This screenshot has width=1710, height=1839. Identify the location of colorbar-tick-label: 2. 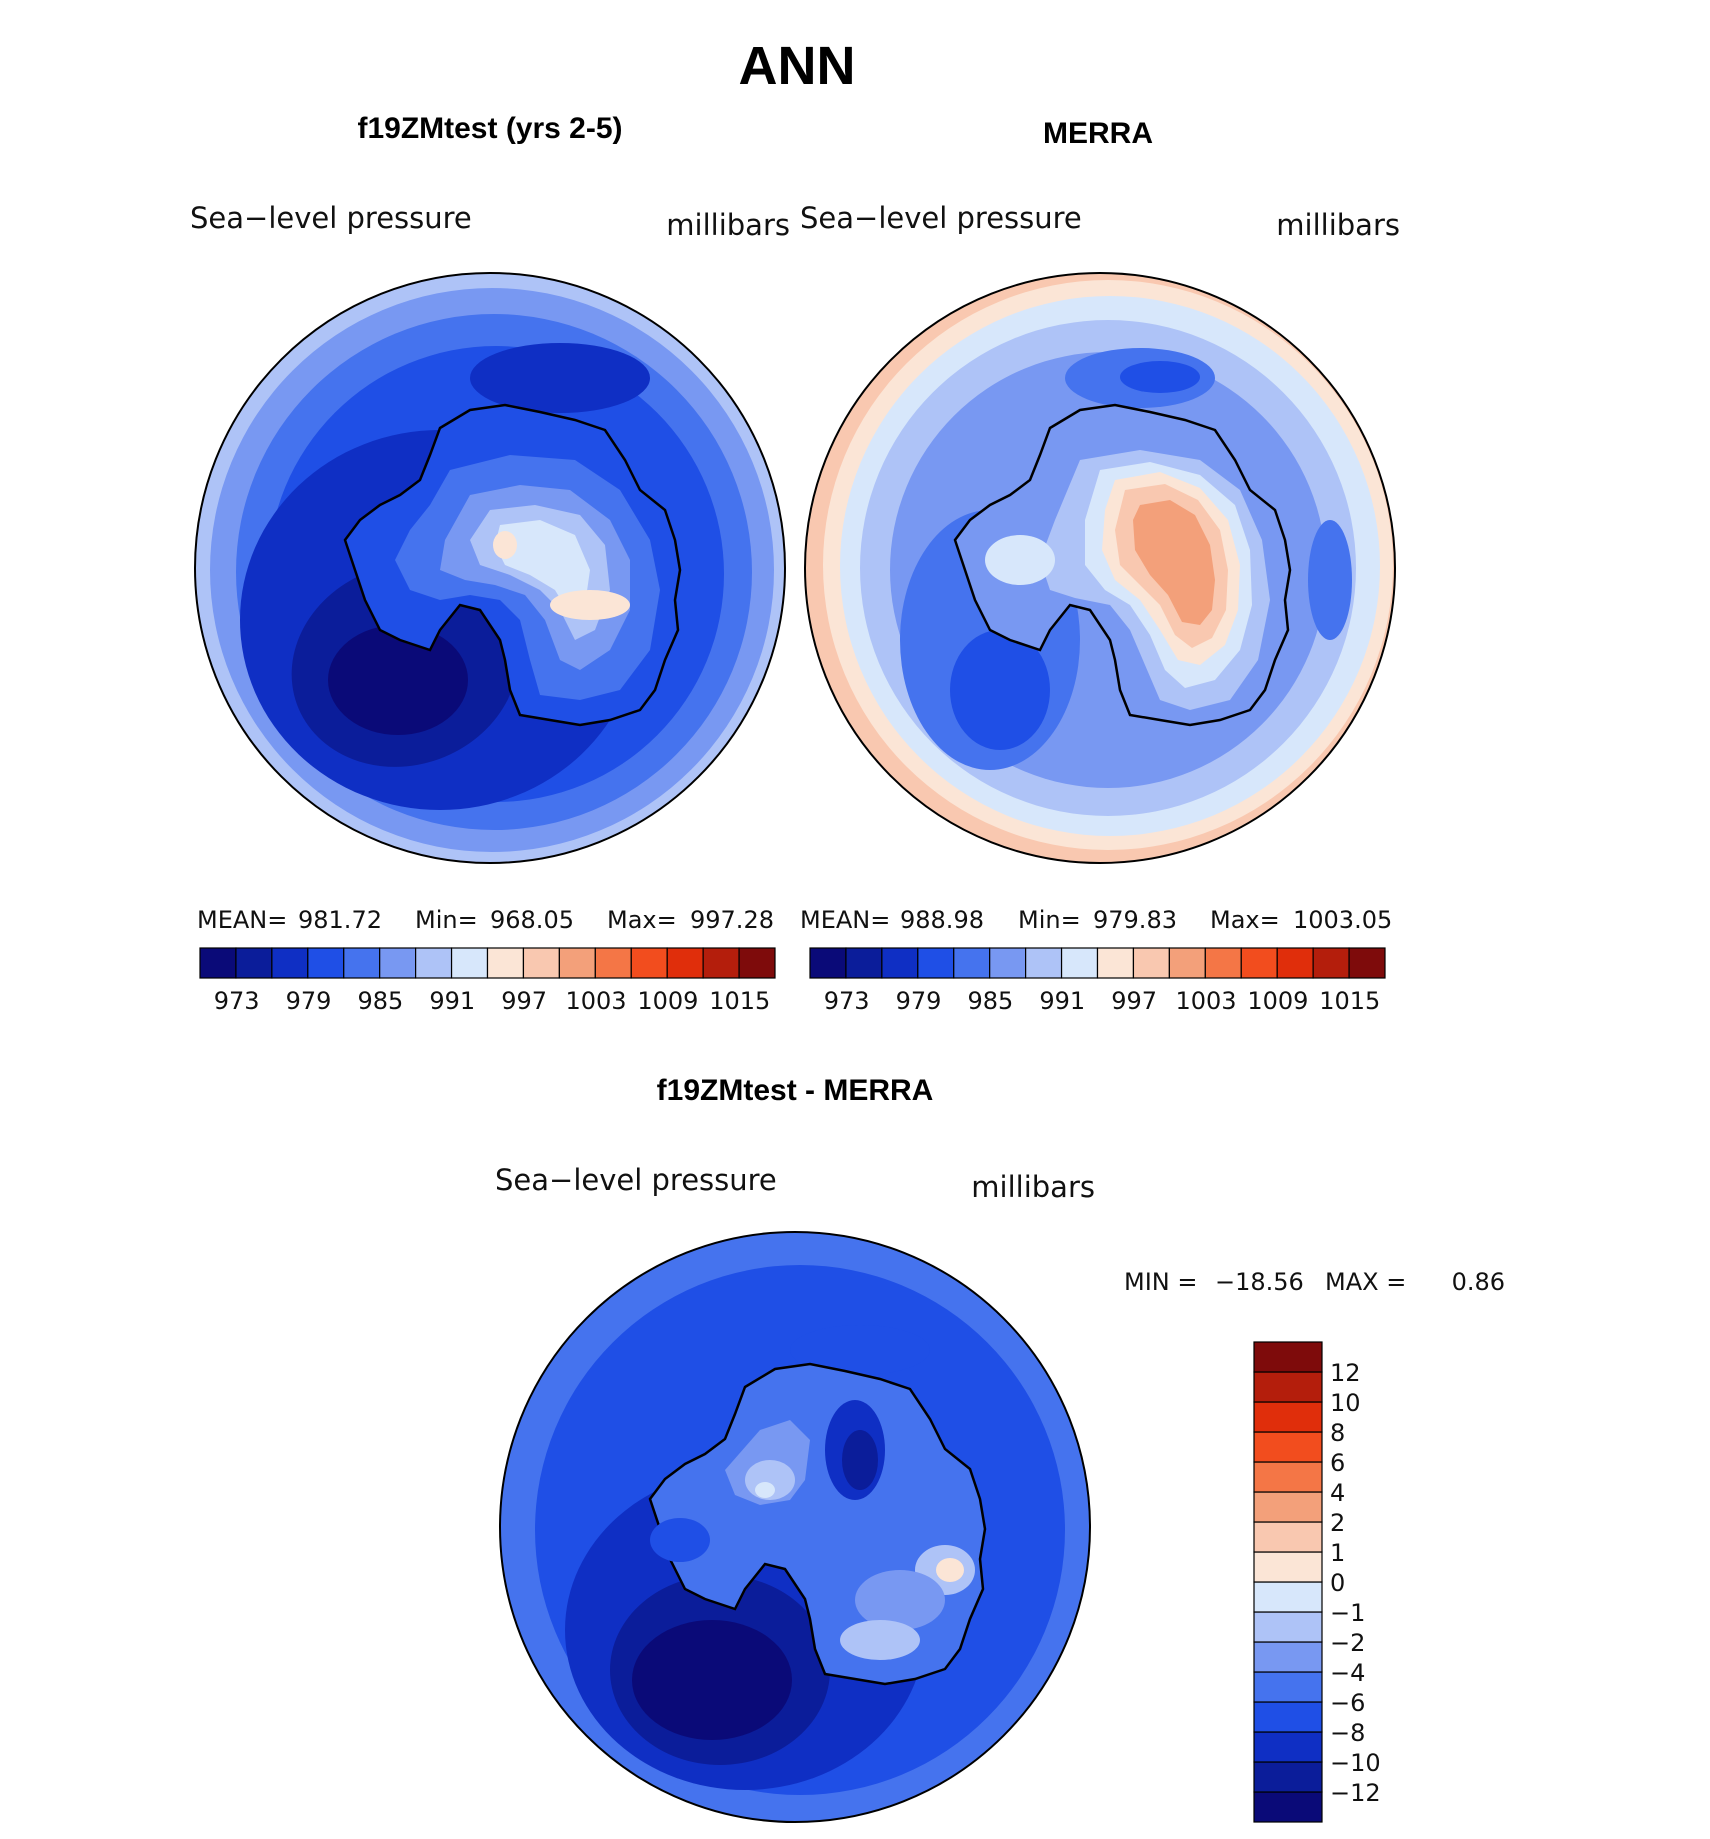
(1337, 1523).